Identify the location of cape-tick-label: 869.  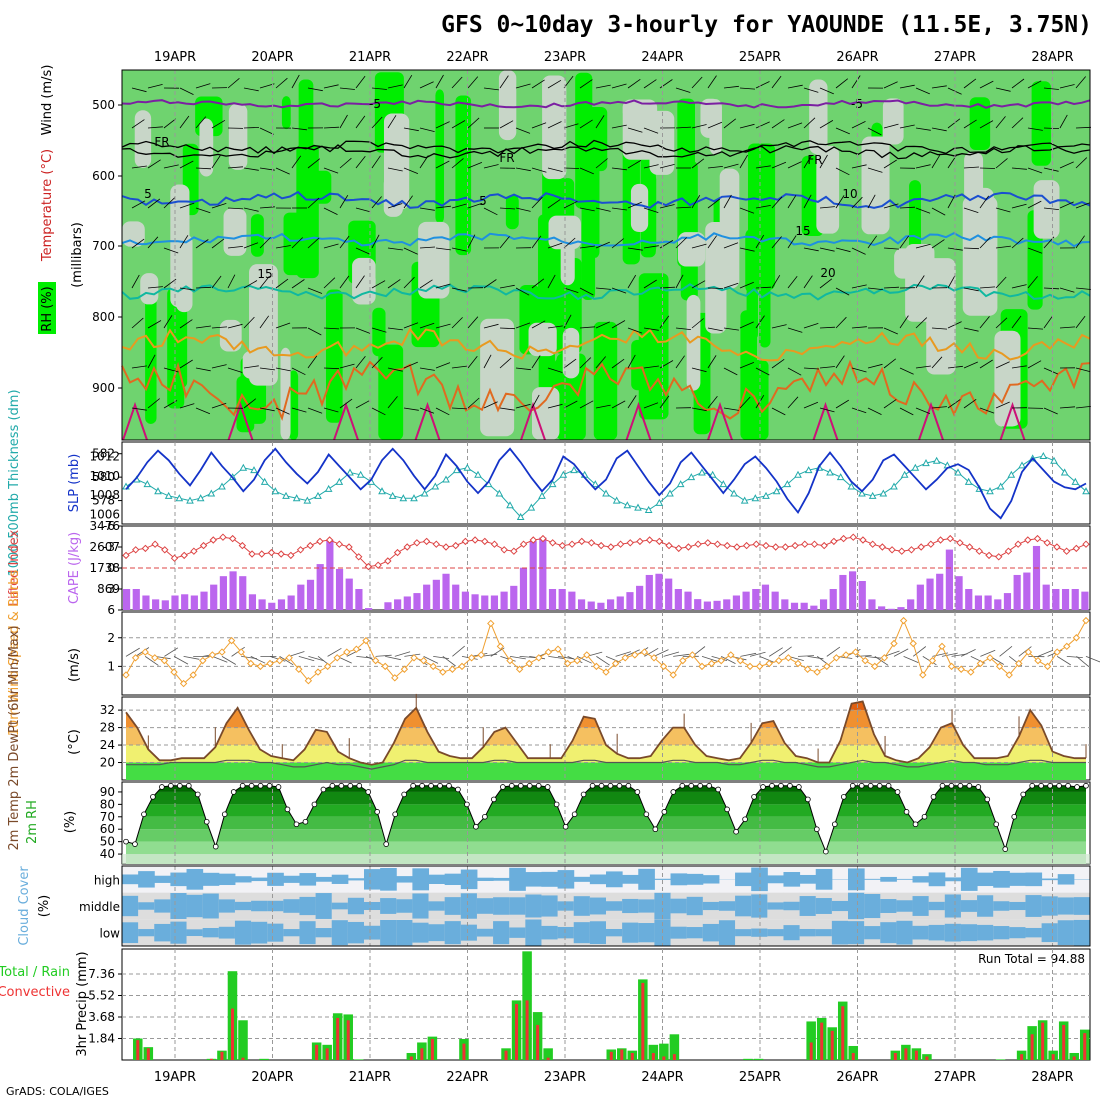
(108, 589).